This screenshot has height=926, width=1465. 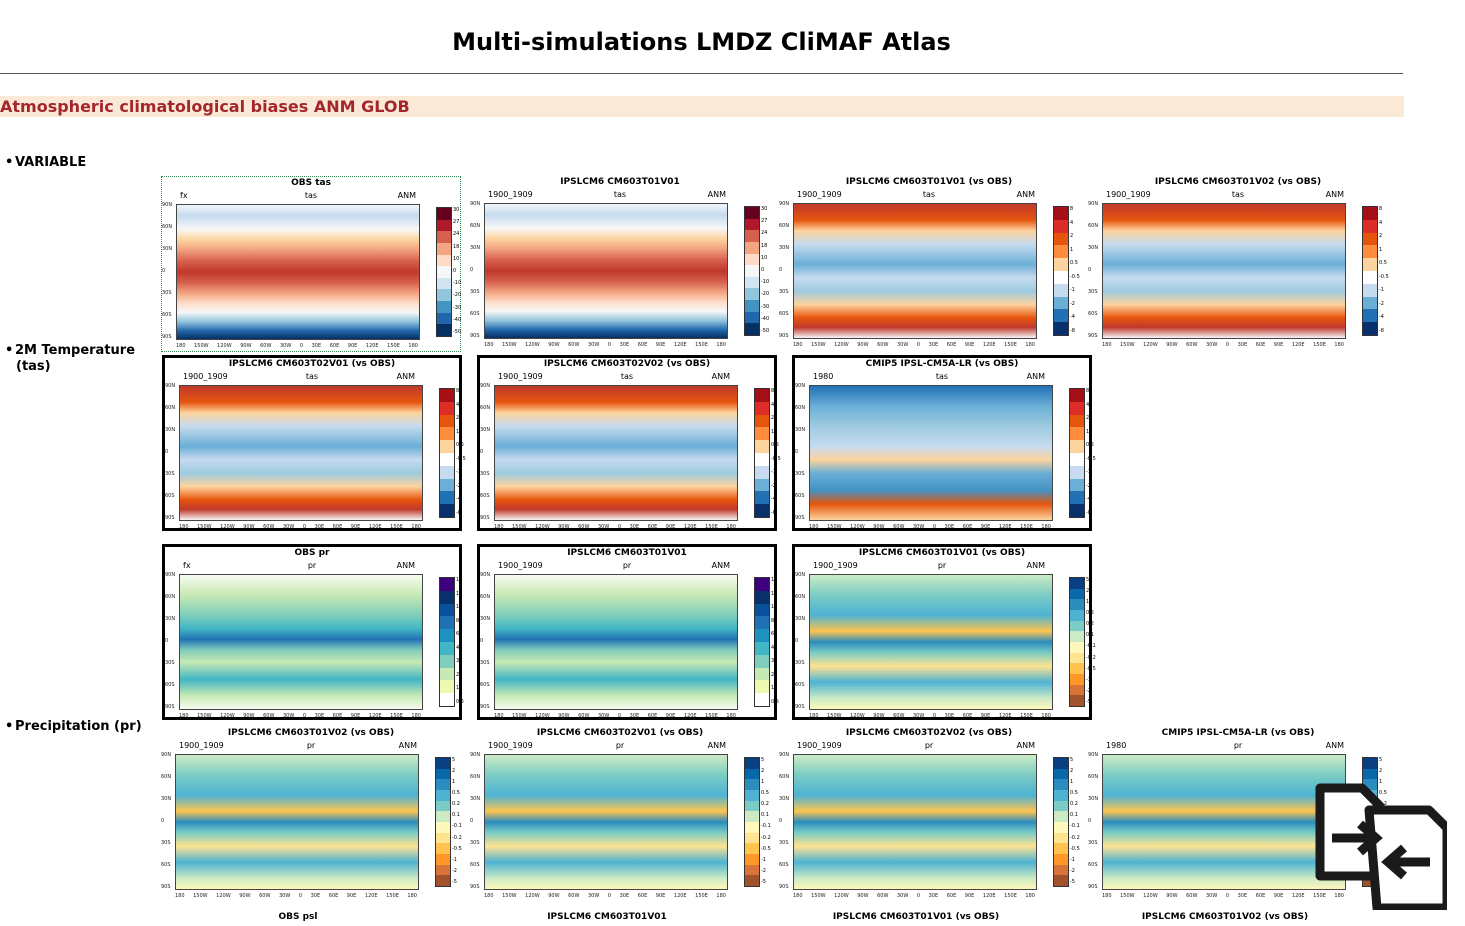 What do you see at coordinates (627, 565) in the screenshot?
I see `panel-variable: pr` at bounding box center [627, 565].